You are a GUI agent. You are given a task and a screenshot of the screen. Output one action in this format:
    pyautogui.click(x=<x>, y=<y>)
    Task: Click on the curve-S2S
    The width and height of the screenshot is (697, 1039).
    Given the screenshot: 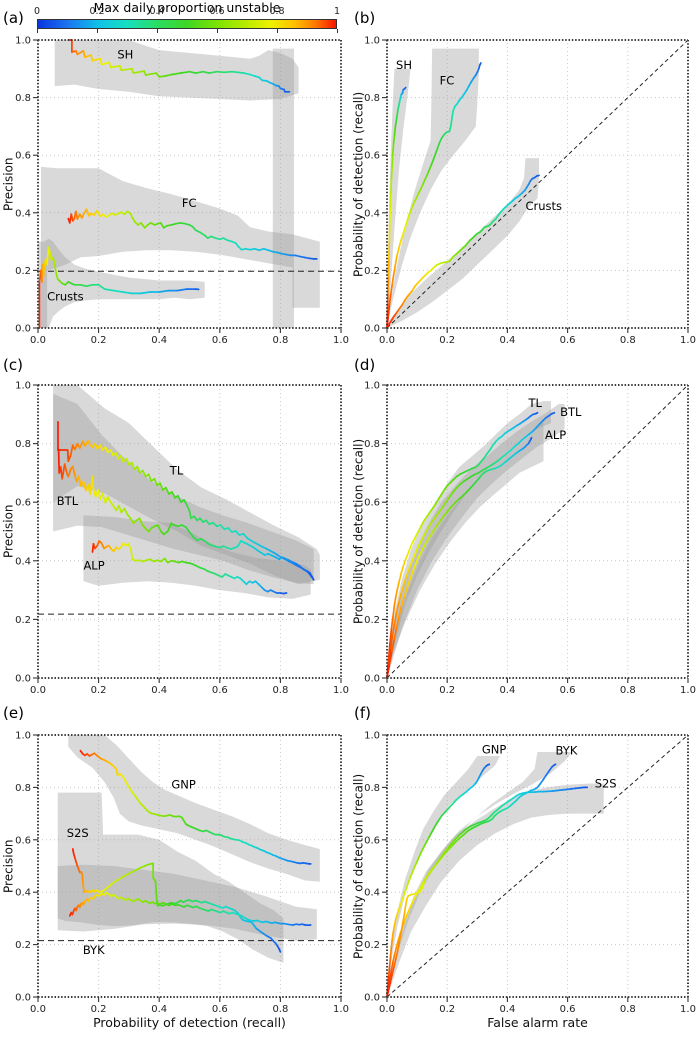 What is the action you would take?
    pyautogui.click(x=487, y=892)
    